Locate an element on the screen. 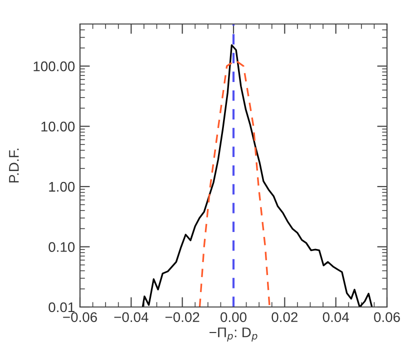 The image size is (409, 358). x-tick-label: 0.00 is located at coordinates (233, 317).